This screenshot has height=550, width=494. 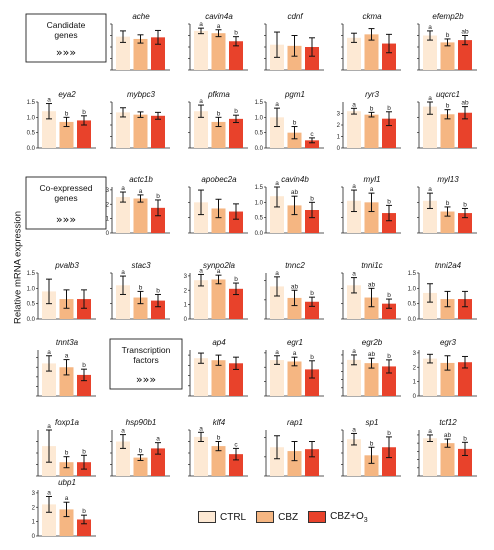 I want to click on section-box-label: genes, so click(x=65, y=198).